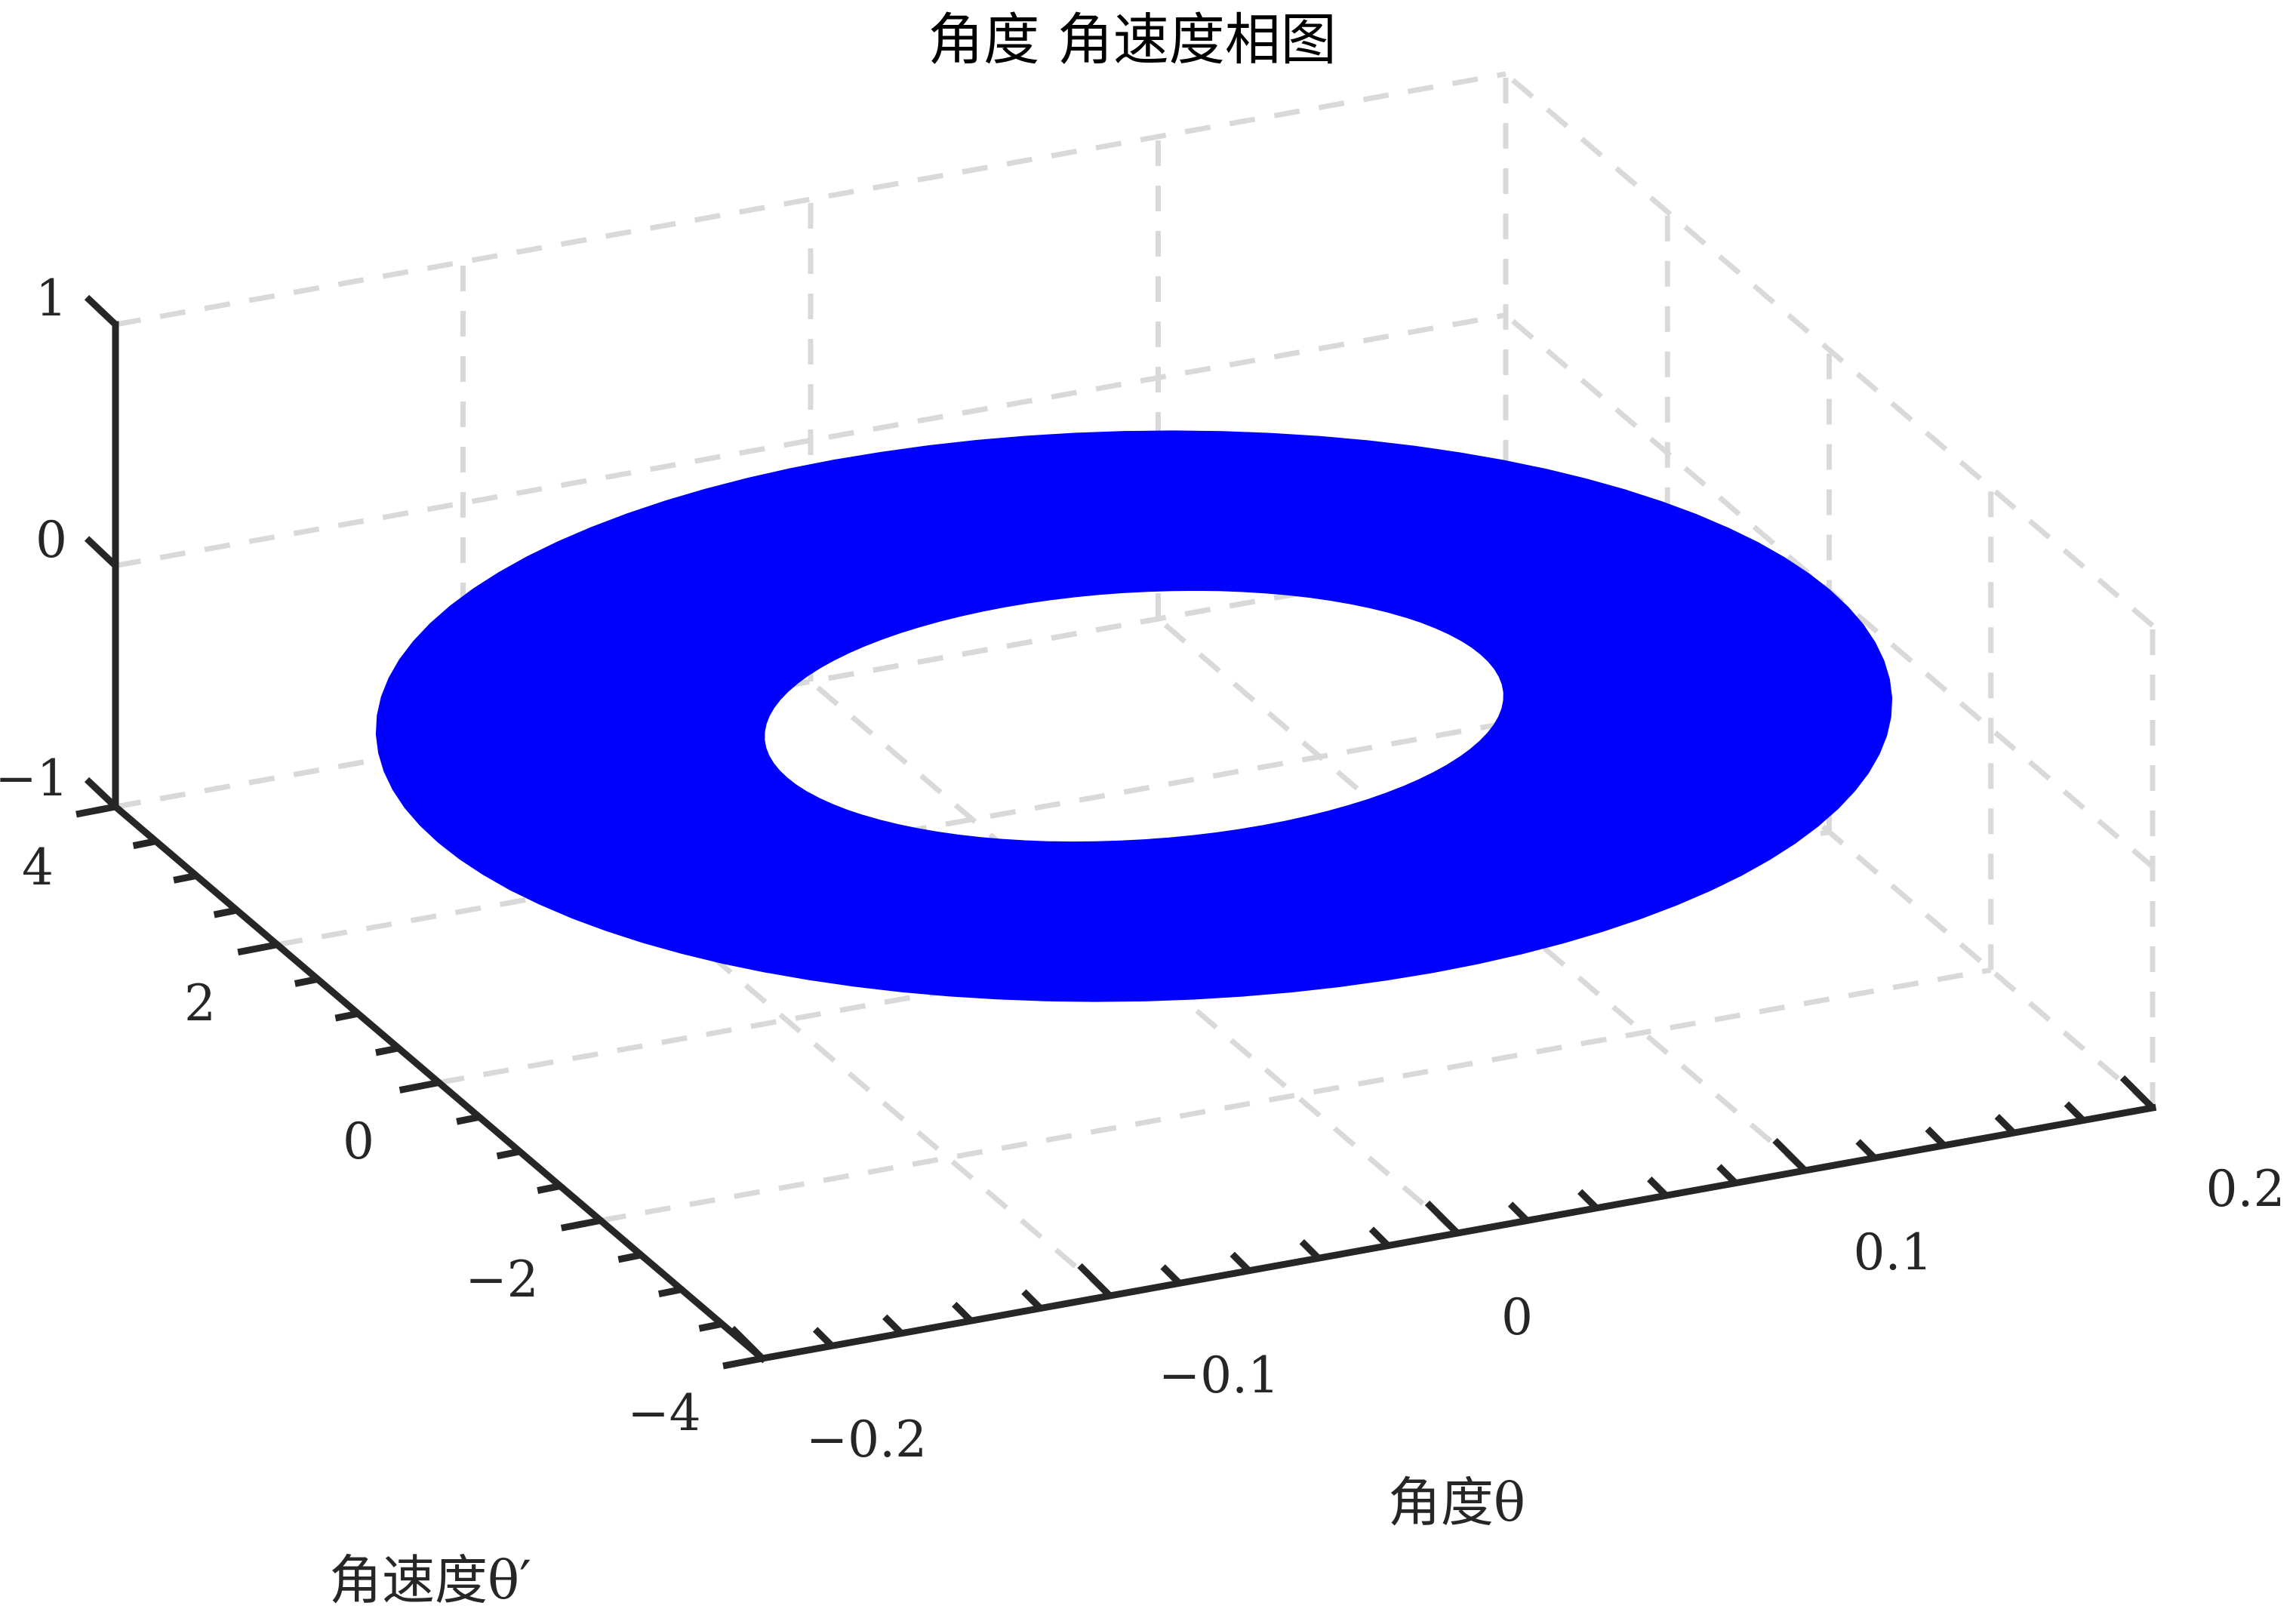 This screenshot has width=2296, height=1615. I want to click on z-tick-label: 1, so click(51, 298).